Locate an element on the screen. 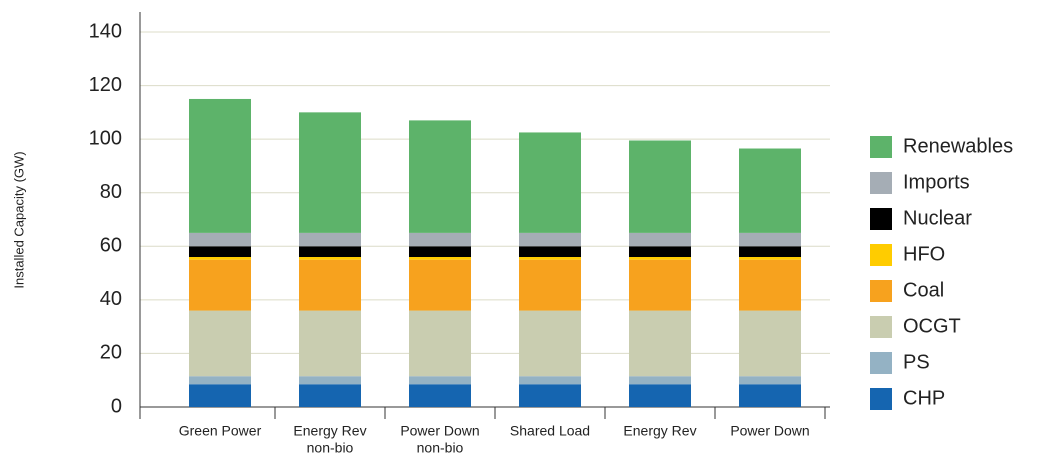 The image size is (1046, 462). legend-label: CHP is located at coordinates (924, 398).